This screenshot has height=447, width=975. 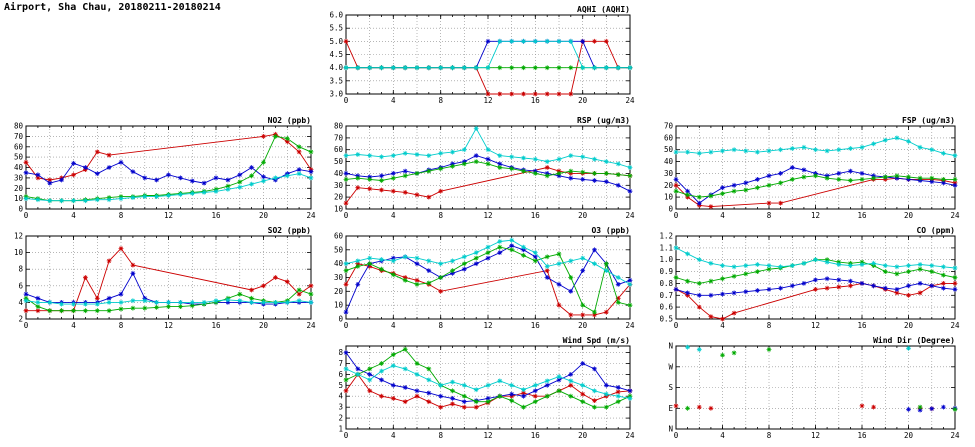 What do you see at coordinates (20, 319) in the screenshot?
I see `svg-text: 2` at bounding box center [20, 319].